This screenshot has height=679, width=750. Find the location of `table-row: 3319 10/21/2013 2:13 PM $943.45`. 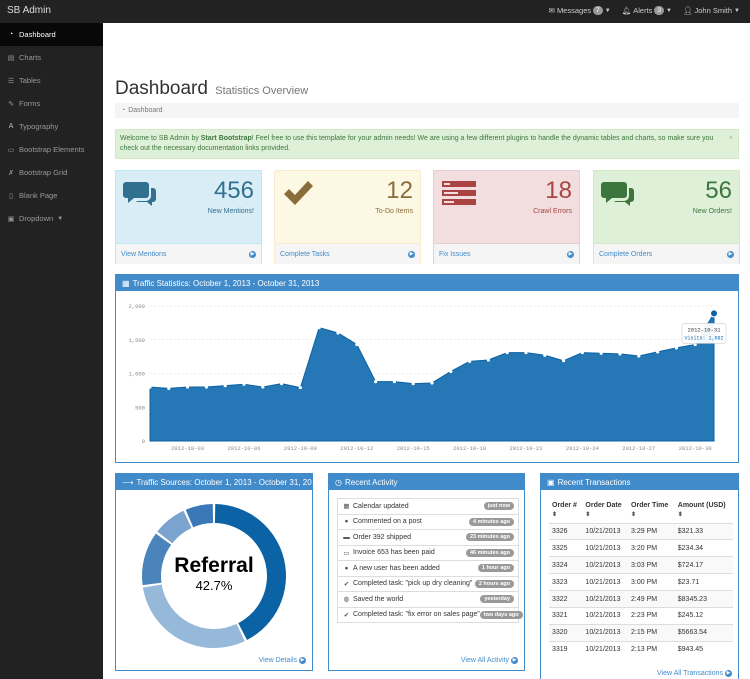

table-row: 3319 10/21/2013 2:13 PM $943.45 is located at coordinates (641, 649).